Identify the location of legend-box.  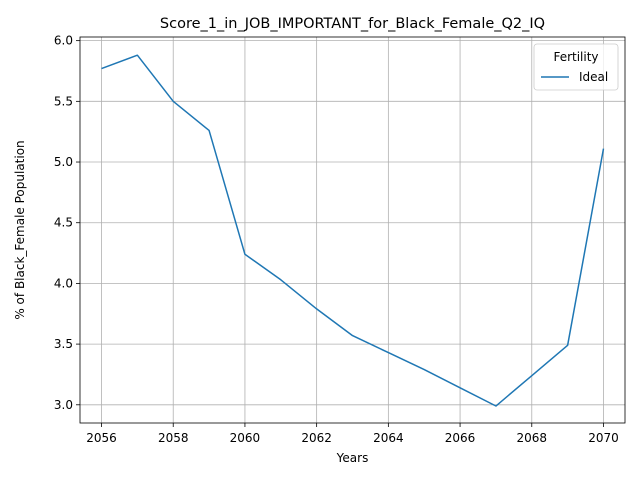
(576, 67).